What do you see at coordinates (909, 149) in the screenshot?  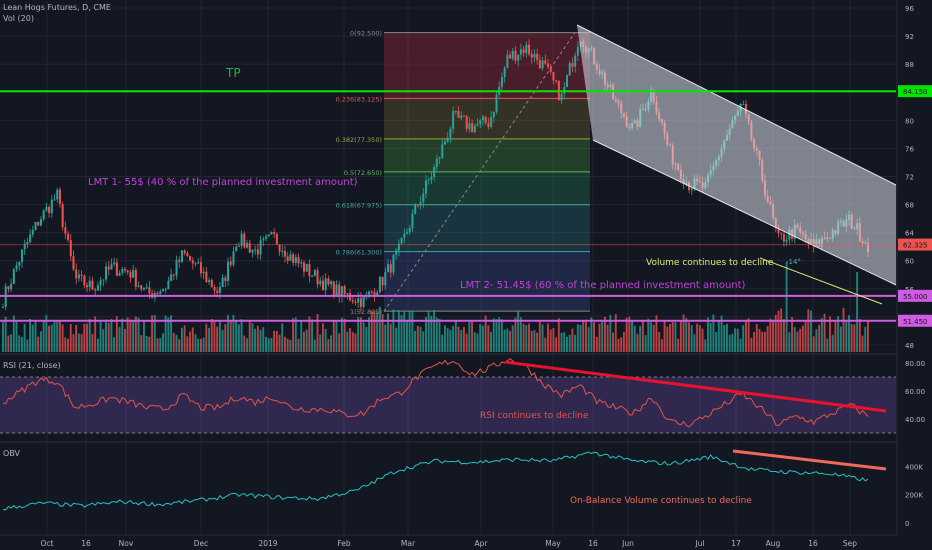 I see `price-tick-label: 76` at bounding box center [909, 149].